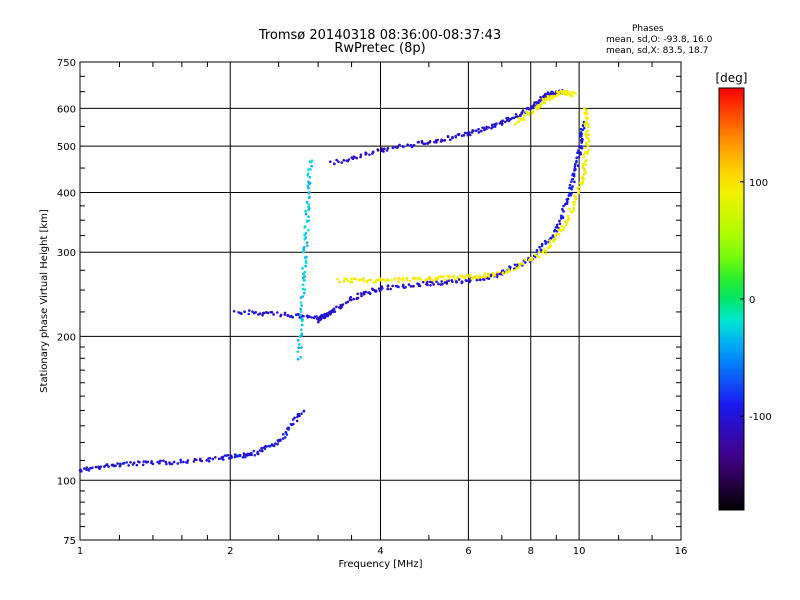 Image resolution: width=800 pixels, height=600 pixels. What do you see at coordinates (579, 551) in the screenshot?
I see `x-tick-label: 10` at bounding box center [579, 551].